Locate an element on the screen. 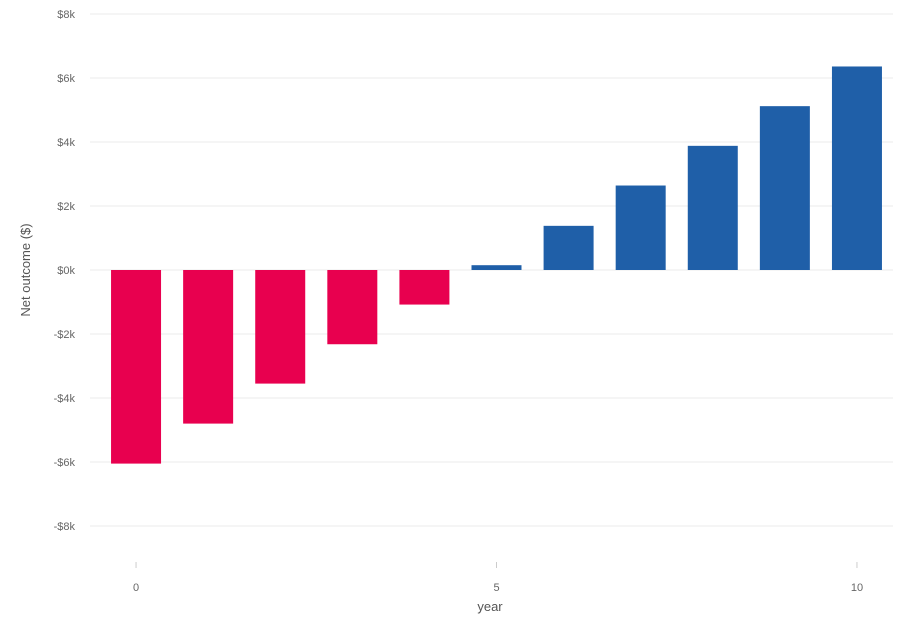 This screenshot has height=617, width=903. x-tick-label: 10 is located at coordinates (857, 588).